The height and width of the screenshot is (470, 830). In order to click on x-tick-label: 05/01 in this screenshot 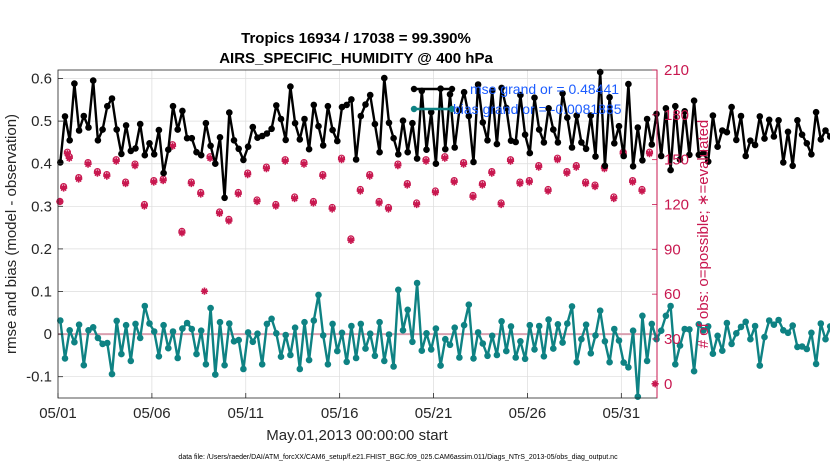, I will do `click(58, 413)`.